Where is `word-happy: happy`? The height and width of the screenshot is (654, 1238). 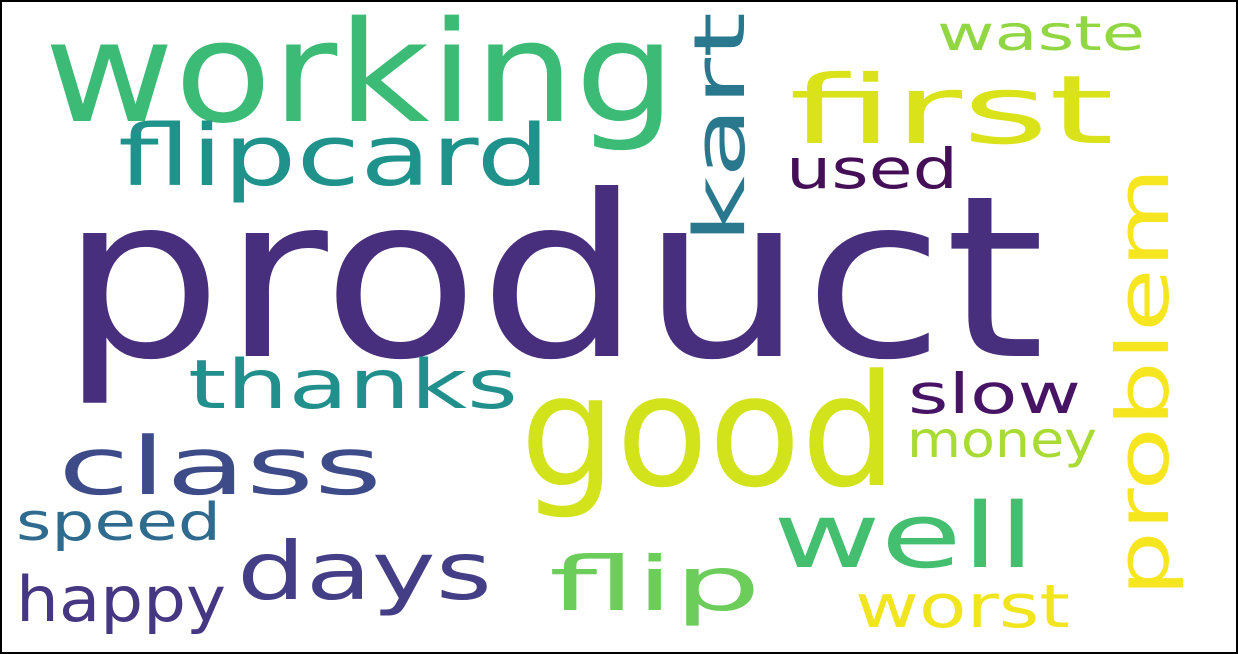 word-happy: happy is located at coordinates (121, 599).